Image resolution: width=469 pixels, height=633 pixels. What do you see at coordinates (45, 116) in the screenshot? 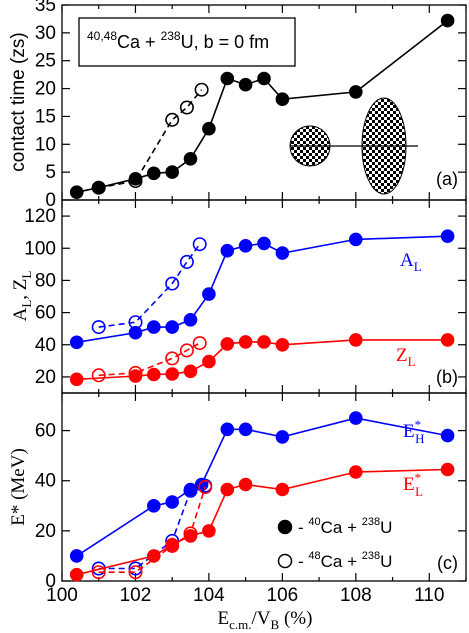
I see `y-tick-label: 15` at bounding box center [45, 116].